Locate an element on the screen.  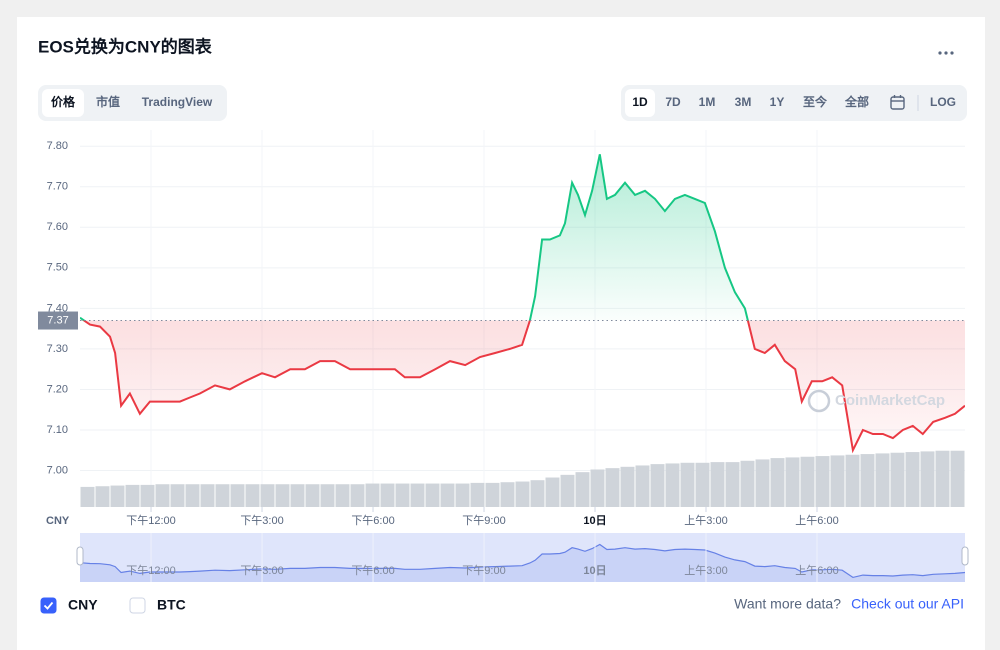
x-tick-label: 上午3:00 is located at coordinates (705, 520).